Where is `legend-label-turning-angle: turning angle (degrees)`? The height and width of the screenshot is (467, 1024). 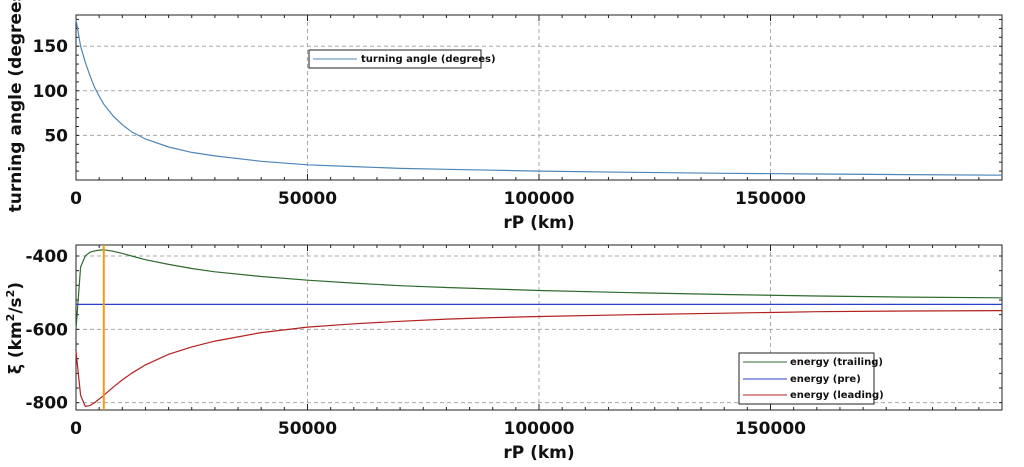
legend-label-turning-angle: turning angle (degrees) is located at coordinates (428, 59).